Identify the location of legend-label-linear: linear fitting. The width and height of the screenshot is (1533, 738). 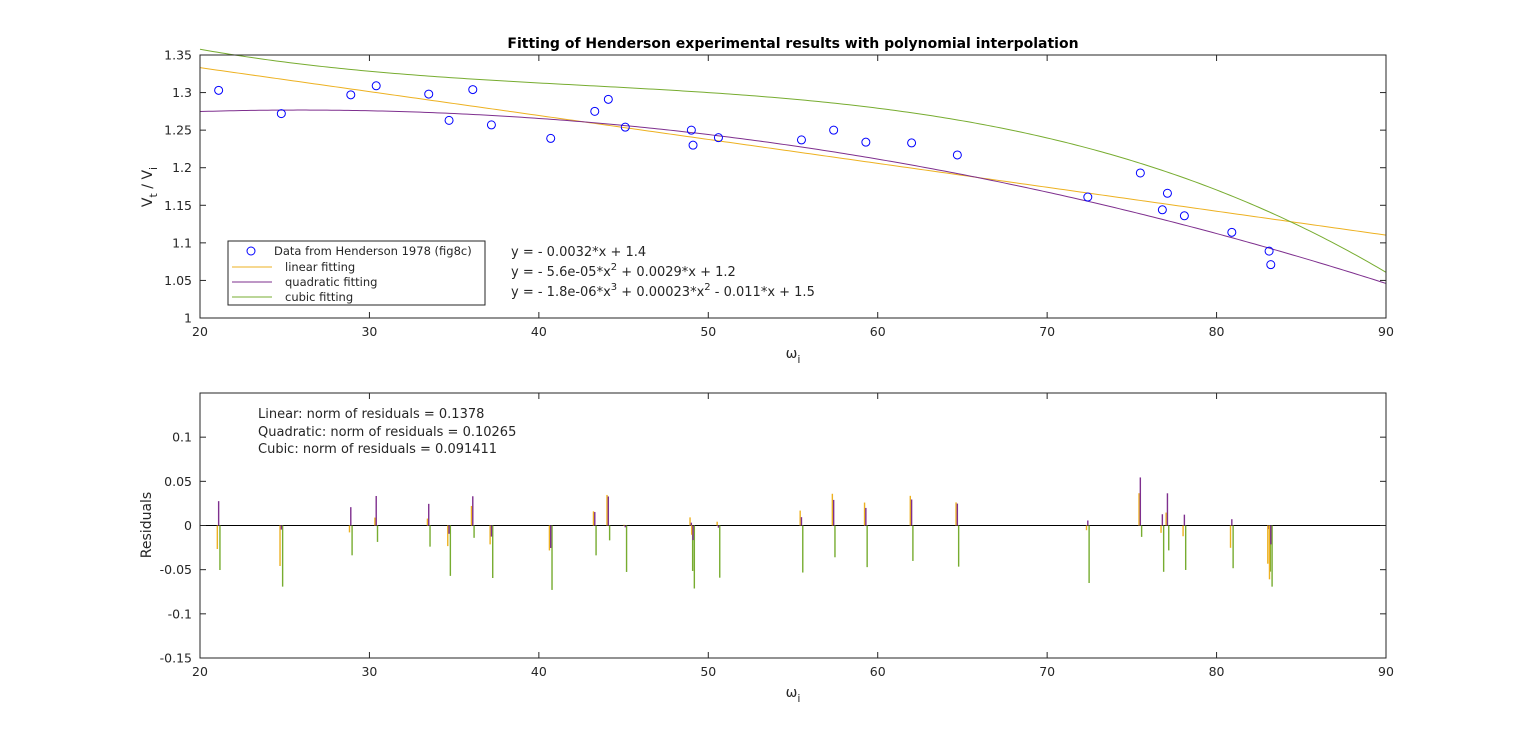
(320, 267).